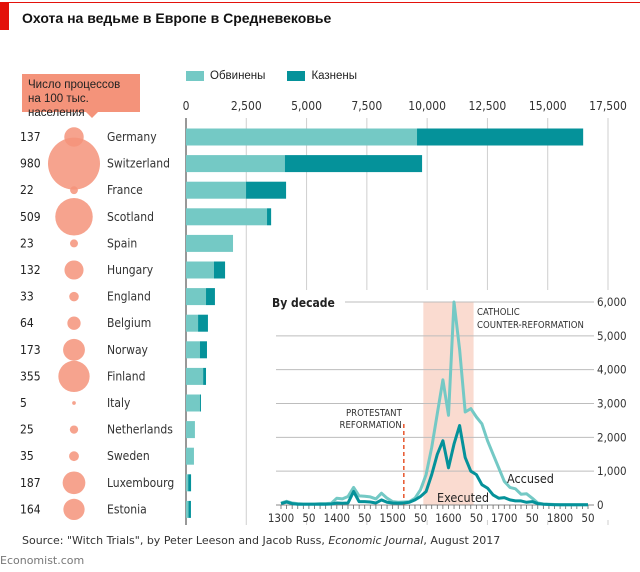  What do you see at coordinates (303, 303) in the screenshot?
I see `inset-title: By decade` at bounding box center [303, 303].